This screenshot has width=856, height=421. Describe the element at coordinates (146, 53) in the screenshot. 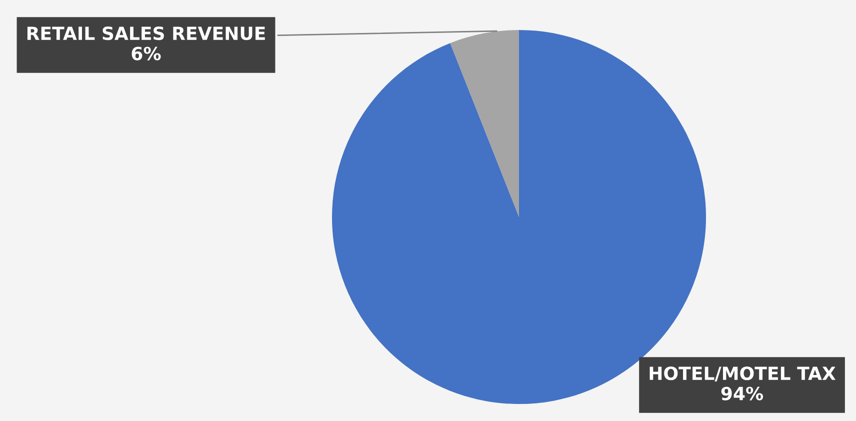

I see `data-label: 6%` at that location.